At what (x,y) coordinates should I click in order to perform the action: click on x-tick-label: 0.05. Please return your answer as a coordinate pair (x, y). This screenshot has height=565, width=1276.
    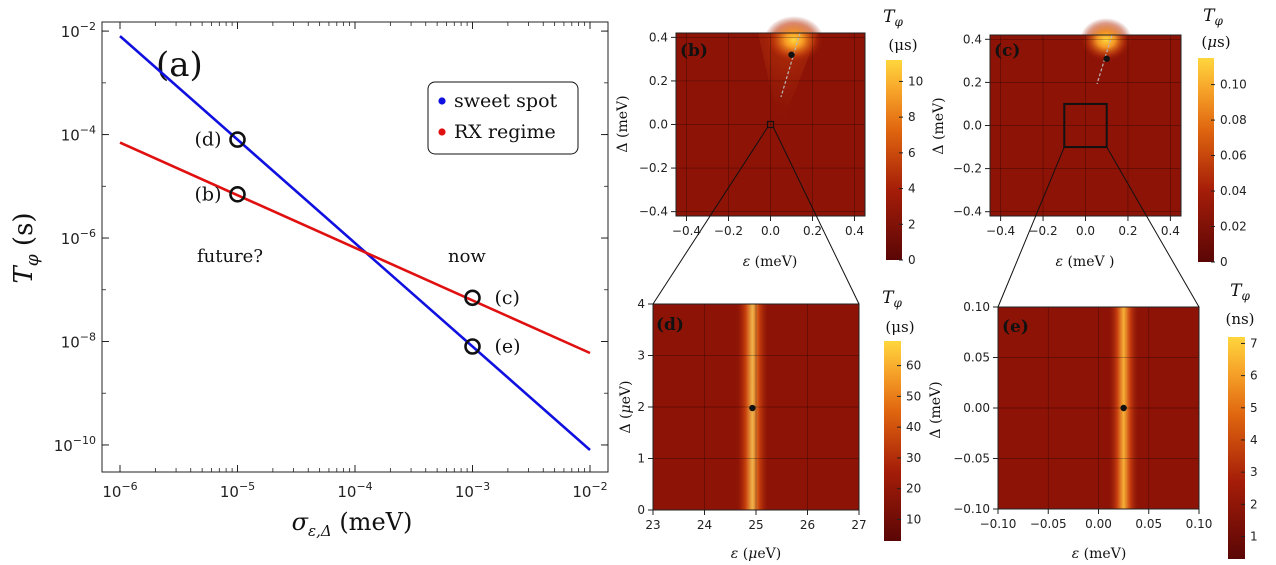
    Looking at the image, I should click on (1148, 524).